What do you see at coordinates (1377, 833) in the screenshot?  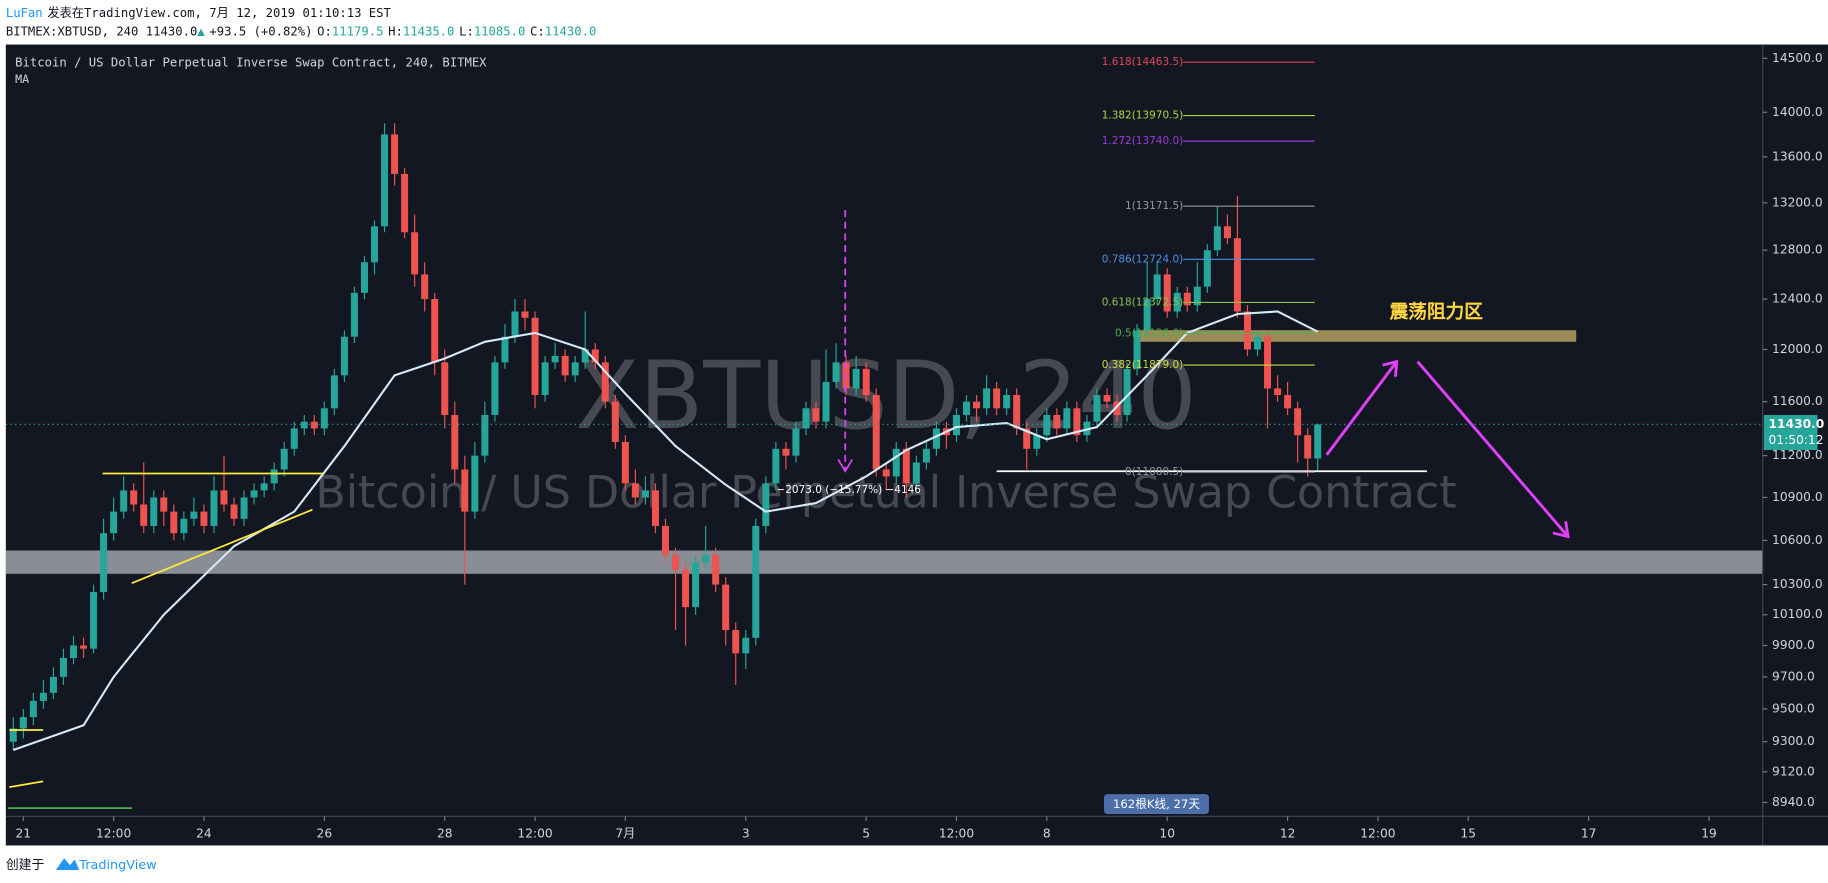 I see `x-tick-label: 12:00` at bounding box center [1377, 833].